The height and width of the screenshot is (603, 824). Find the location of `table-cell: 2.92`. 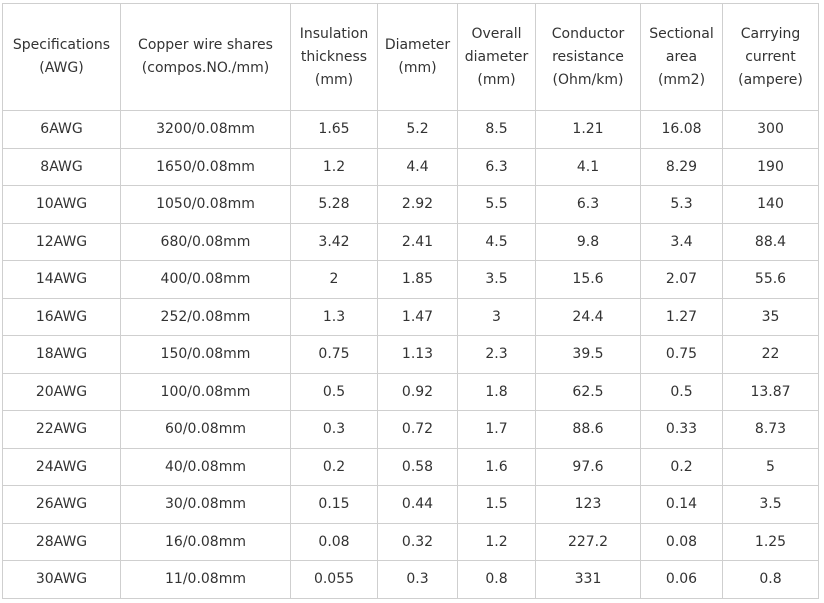

table-cell: 2.92 is located at coordinates (417, 204).